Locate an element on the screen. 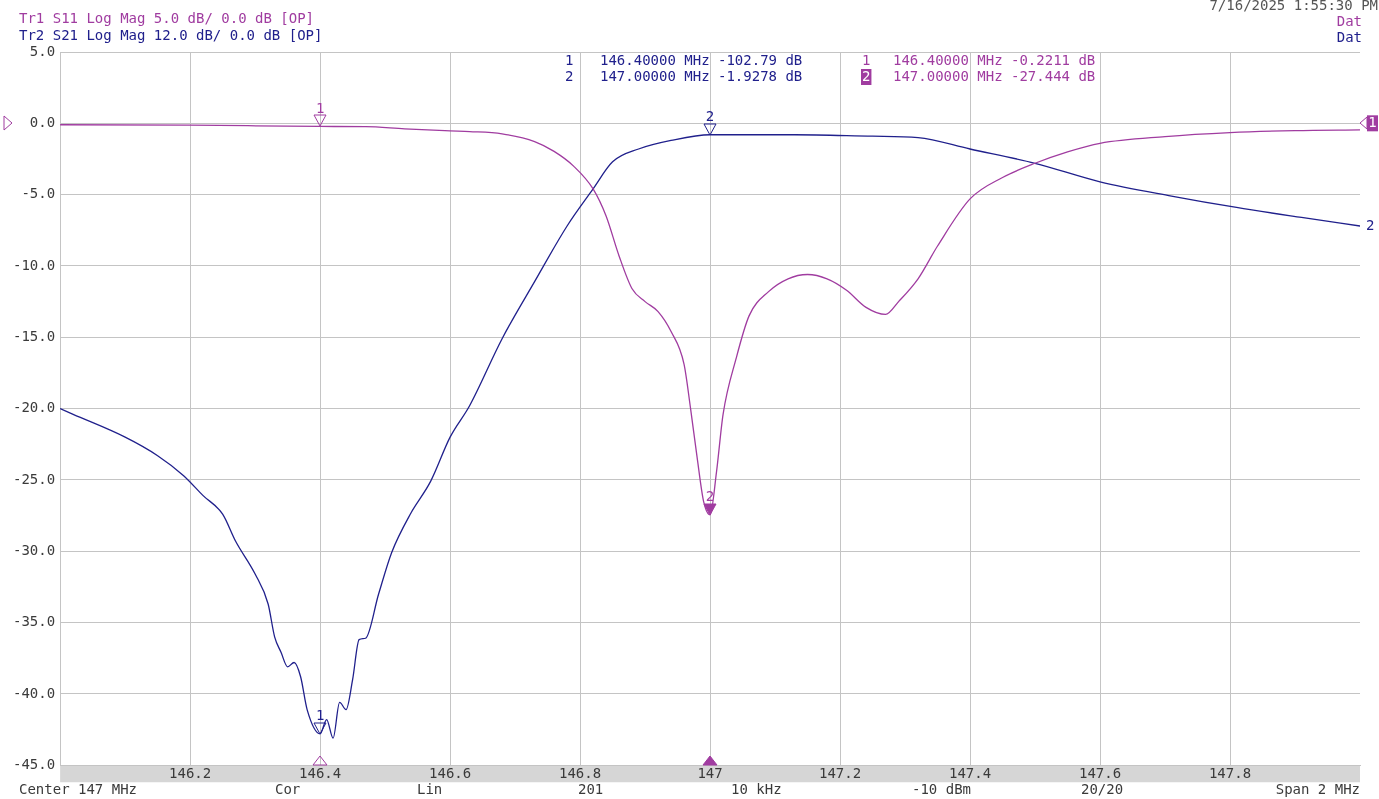 Image resolution: width=1379 pixels, height=799 pixels. x-tick-label: 147.6 is located at coordinates (1100, 773).